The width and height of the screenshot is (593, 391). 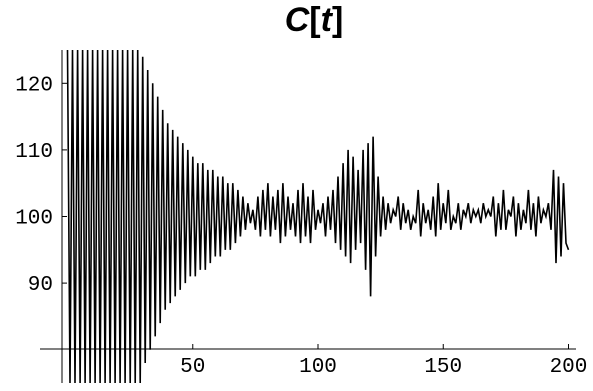 What do you see at coordinates (34, 152) in the screenshot?
I see `y-tick-label: 110` at bounding box center [34, 152].